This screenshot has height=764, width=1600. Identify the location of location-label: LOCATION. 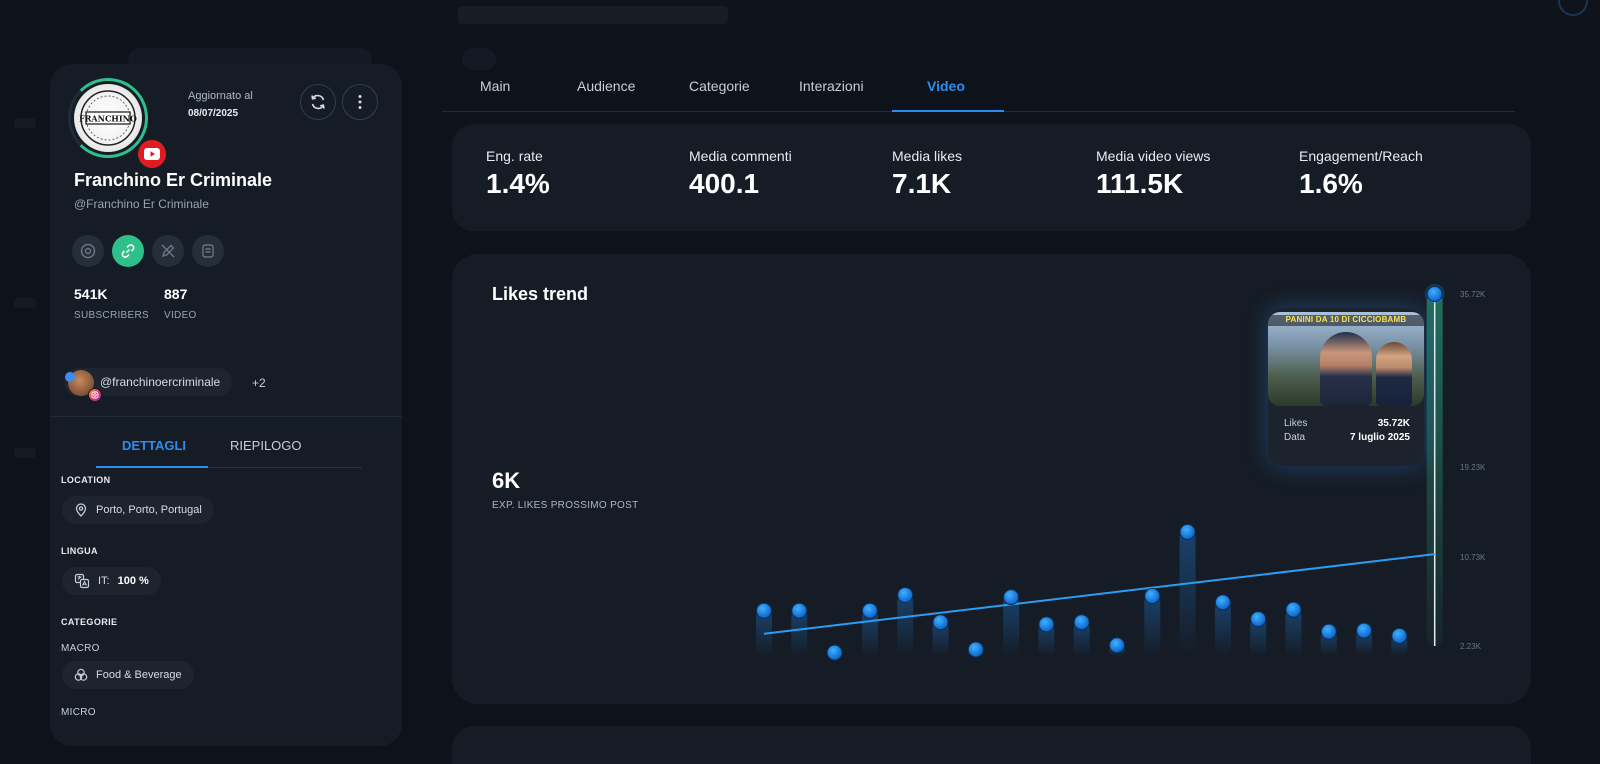
(86, 480).